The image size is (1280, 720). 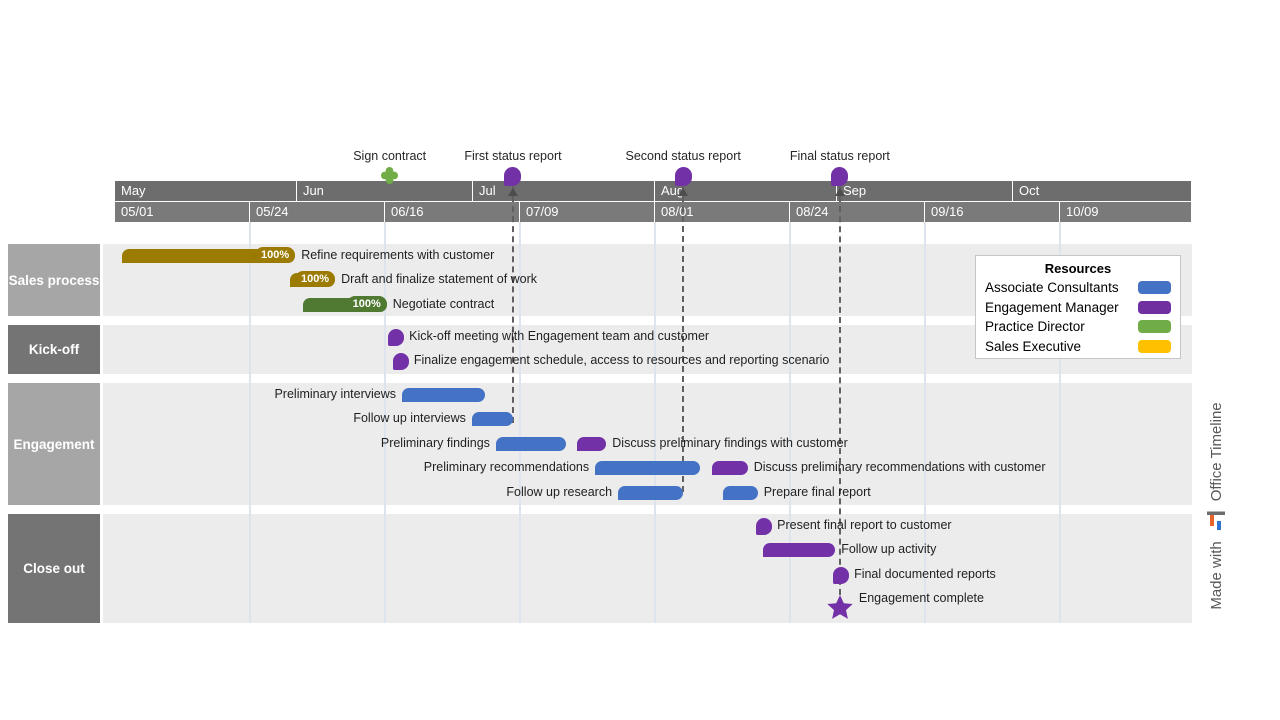 I want to click on task-label: Negotiate contract, so click(x=443, y=303).